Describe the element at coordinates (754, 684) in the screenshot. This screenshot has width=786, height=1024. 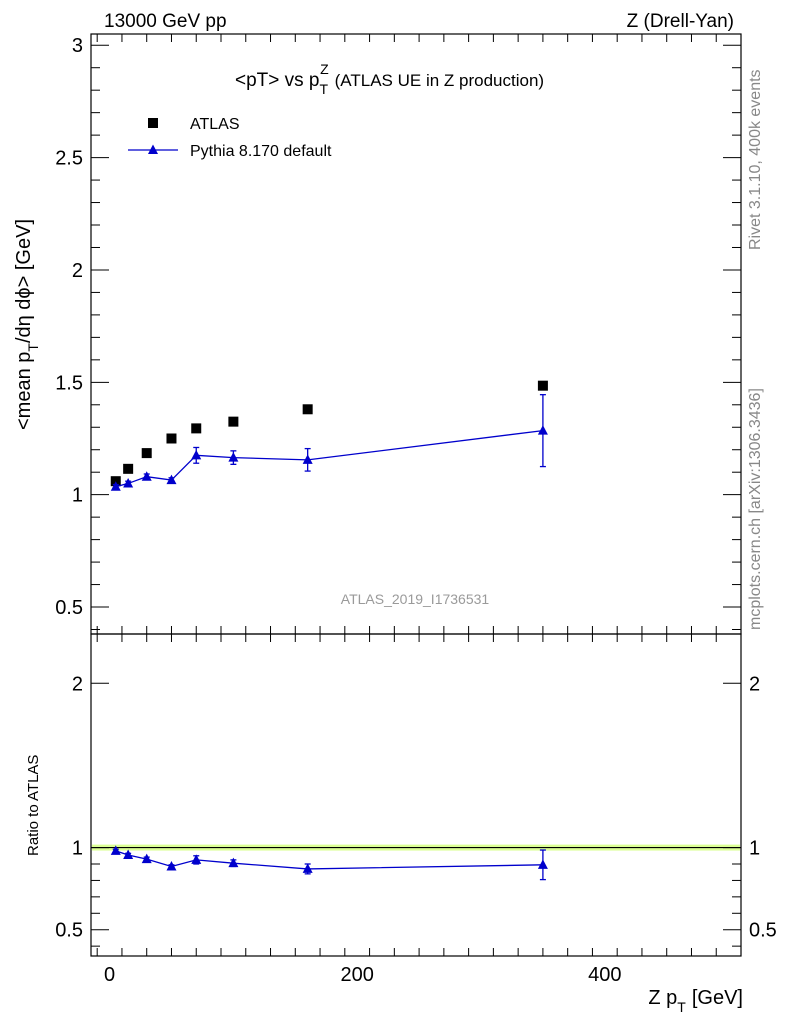
I see `ratio-y-tick-label-right: 2` at that location.